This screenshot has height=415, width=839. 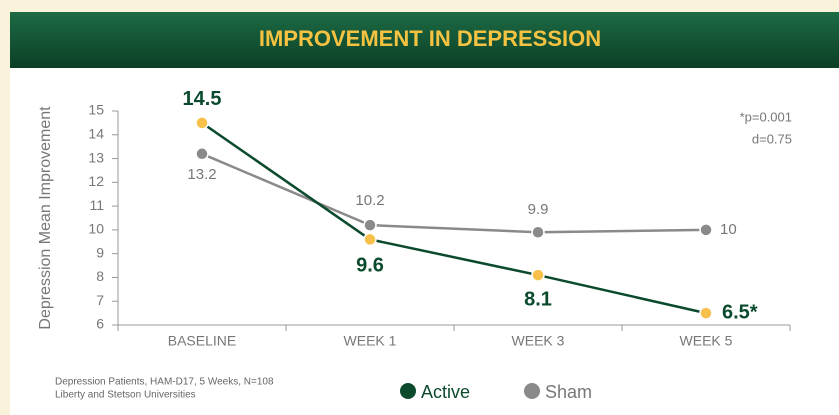 What do you see at coordinates (454, 193) in the screenshot?
I see `series-line` at bounding box center [454, 193].